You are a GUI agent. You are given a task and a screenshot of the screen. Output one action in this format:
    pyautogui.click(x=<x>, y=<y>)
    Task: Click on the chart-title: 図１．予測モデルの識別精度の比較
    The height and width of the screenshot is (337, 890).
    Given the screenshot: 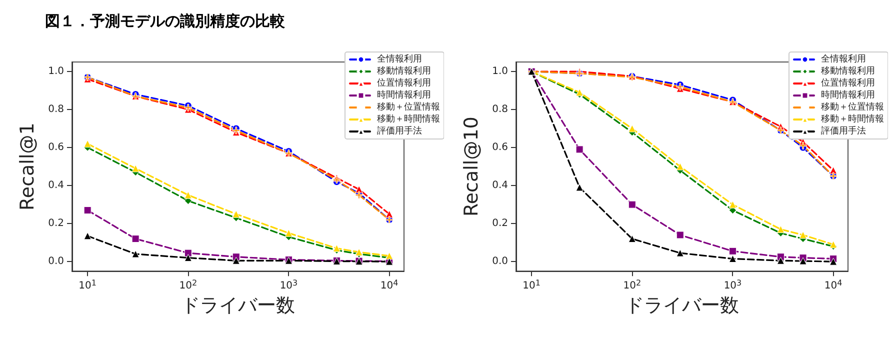 What is the action you would take?
    pyautogui.click(x=165, y=21)
    